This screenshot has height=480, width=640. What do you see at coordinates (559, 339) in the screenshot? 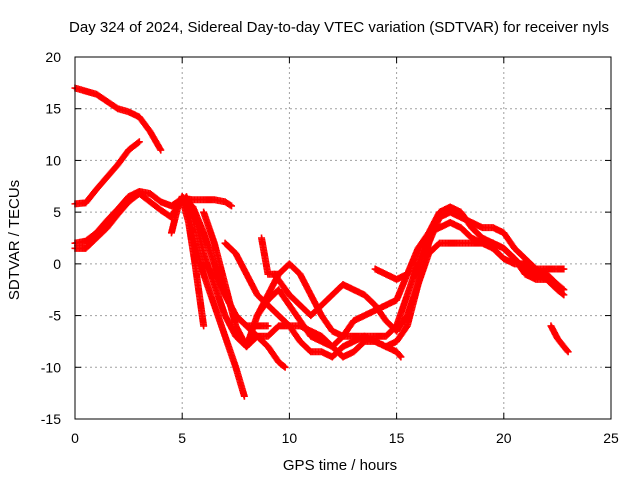
I see `series-sat-o` at bounding box center [559, 339].